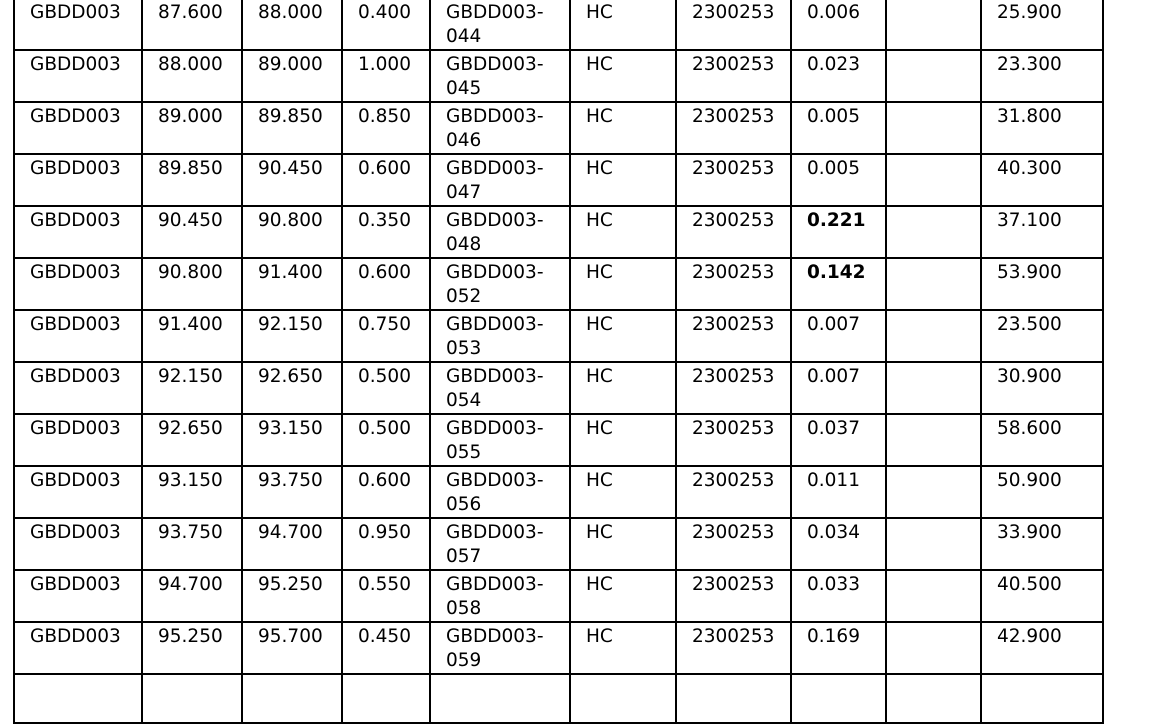 The width and height of the screenshot is (1149, 724). What do you see at coordinates (192, 440) in the screenshot?
I see `from-depth-cell: 92.650` at bounding box center [192, 440].